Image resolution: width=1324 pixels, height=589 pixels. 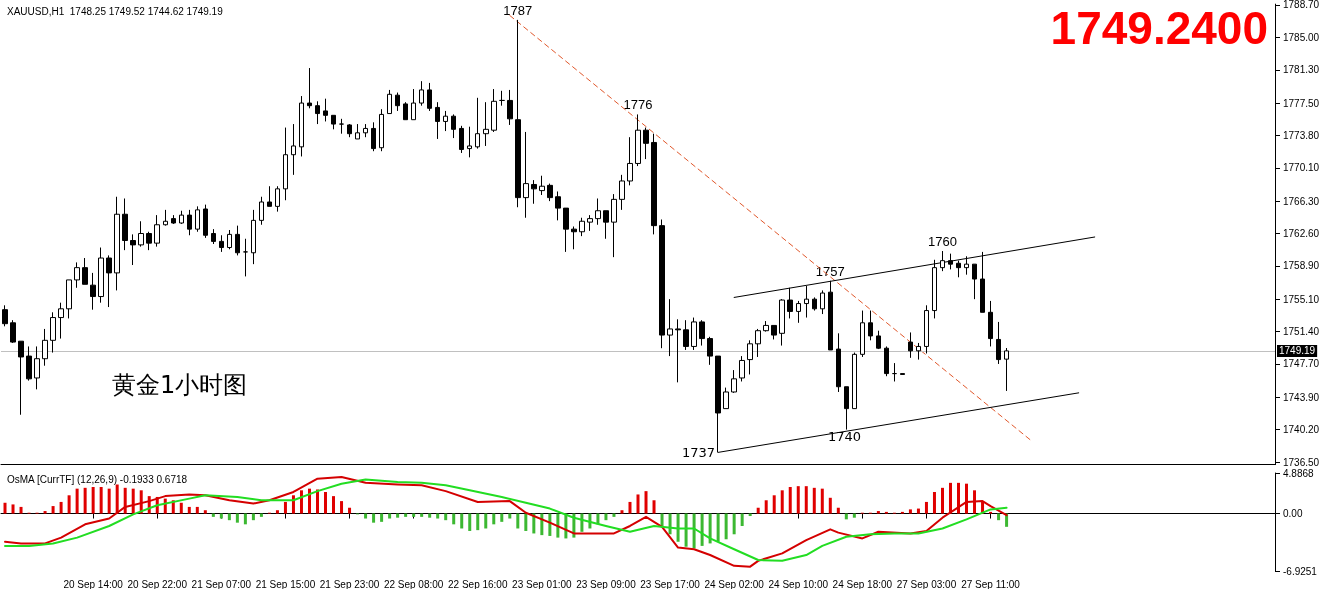 What do you see at coordinates (1301, 332) in the screenshot?
I see `y-tick-label: 1751.40` at bounding box center [1301, 332].